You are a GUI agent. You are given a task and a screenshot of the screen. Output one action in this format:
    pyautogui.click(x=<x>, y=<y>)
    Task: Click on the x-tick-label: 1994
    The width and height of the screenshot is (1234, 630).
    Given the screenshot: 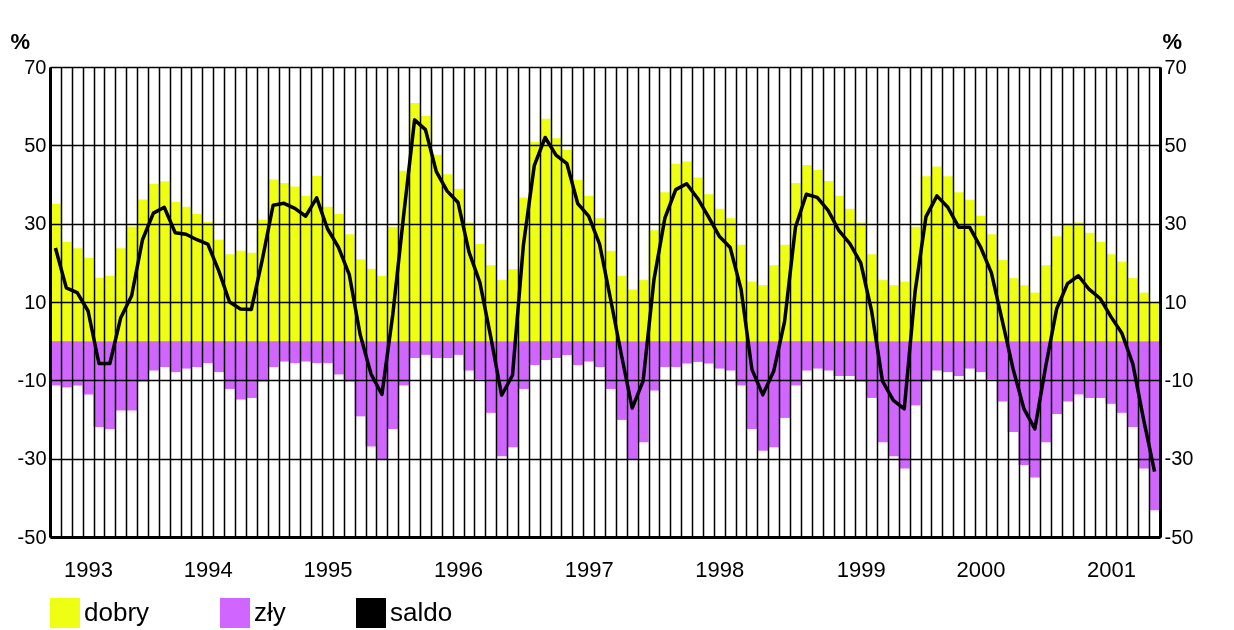 What is the action you would take?
    pyautogui.click(x=208, y=569)
    